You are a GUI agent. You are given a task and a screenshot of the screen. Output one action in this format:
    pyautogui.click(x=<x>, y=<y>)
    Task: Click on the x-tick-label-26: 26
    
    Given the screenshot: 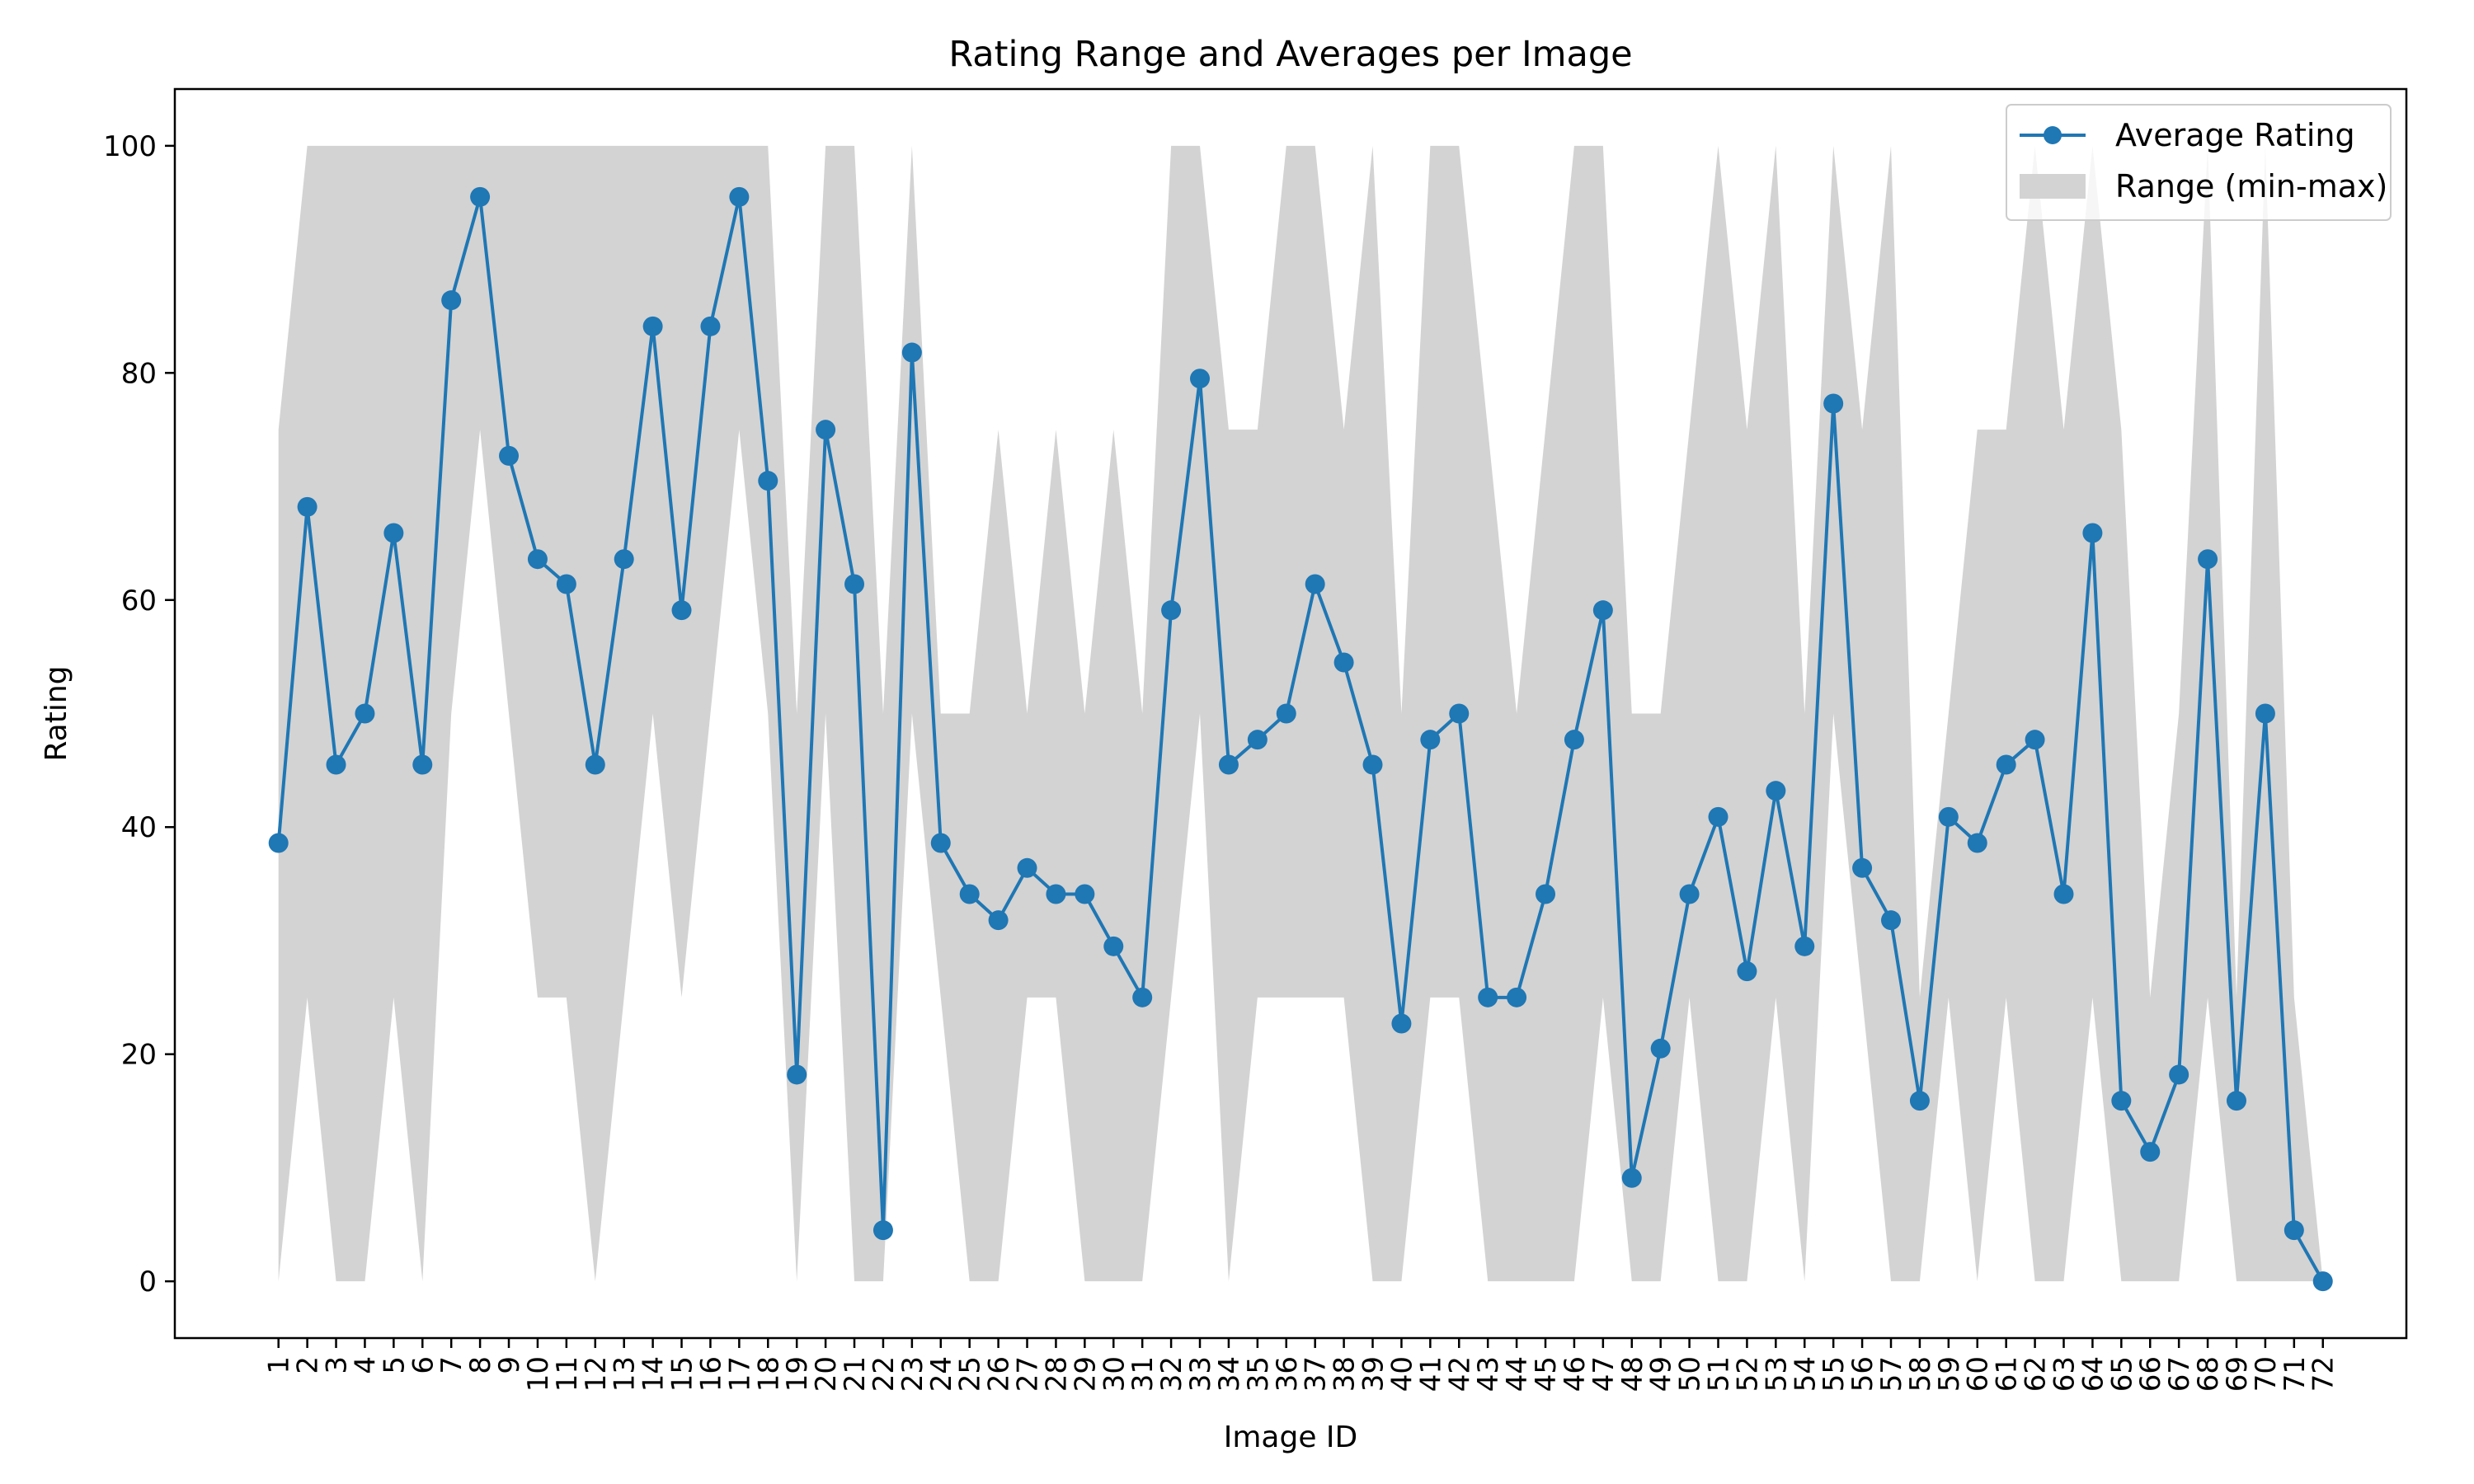 What is the action you would take?
    pyautogui.click(x=999, y=1374)
    